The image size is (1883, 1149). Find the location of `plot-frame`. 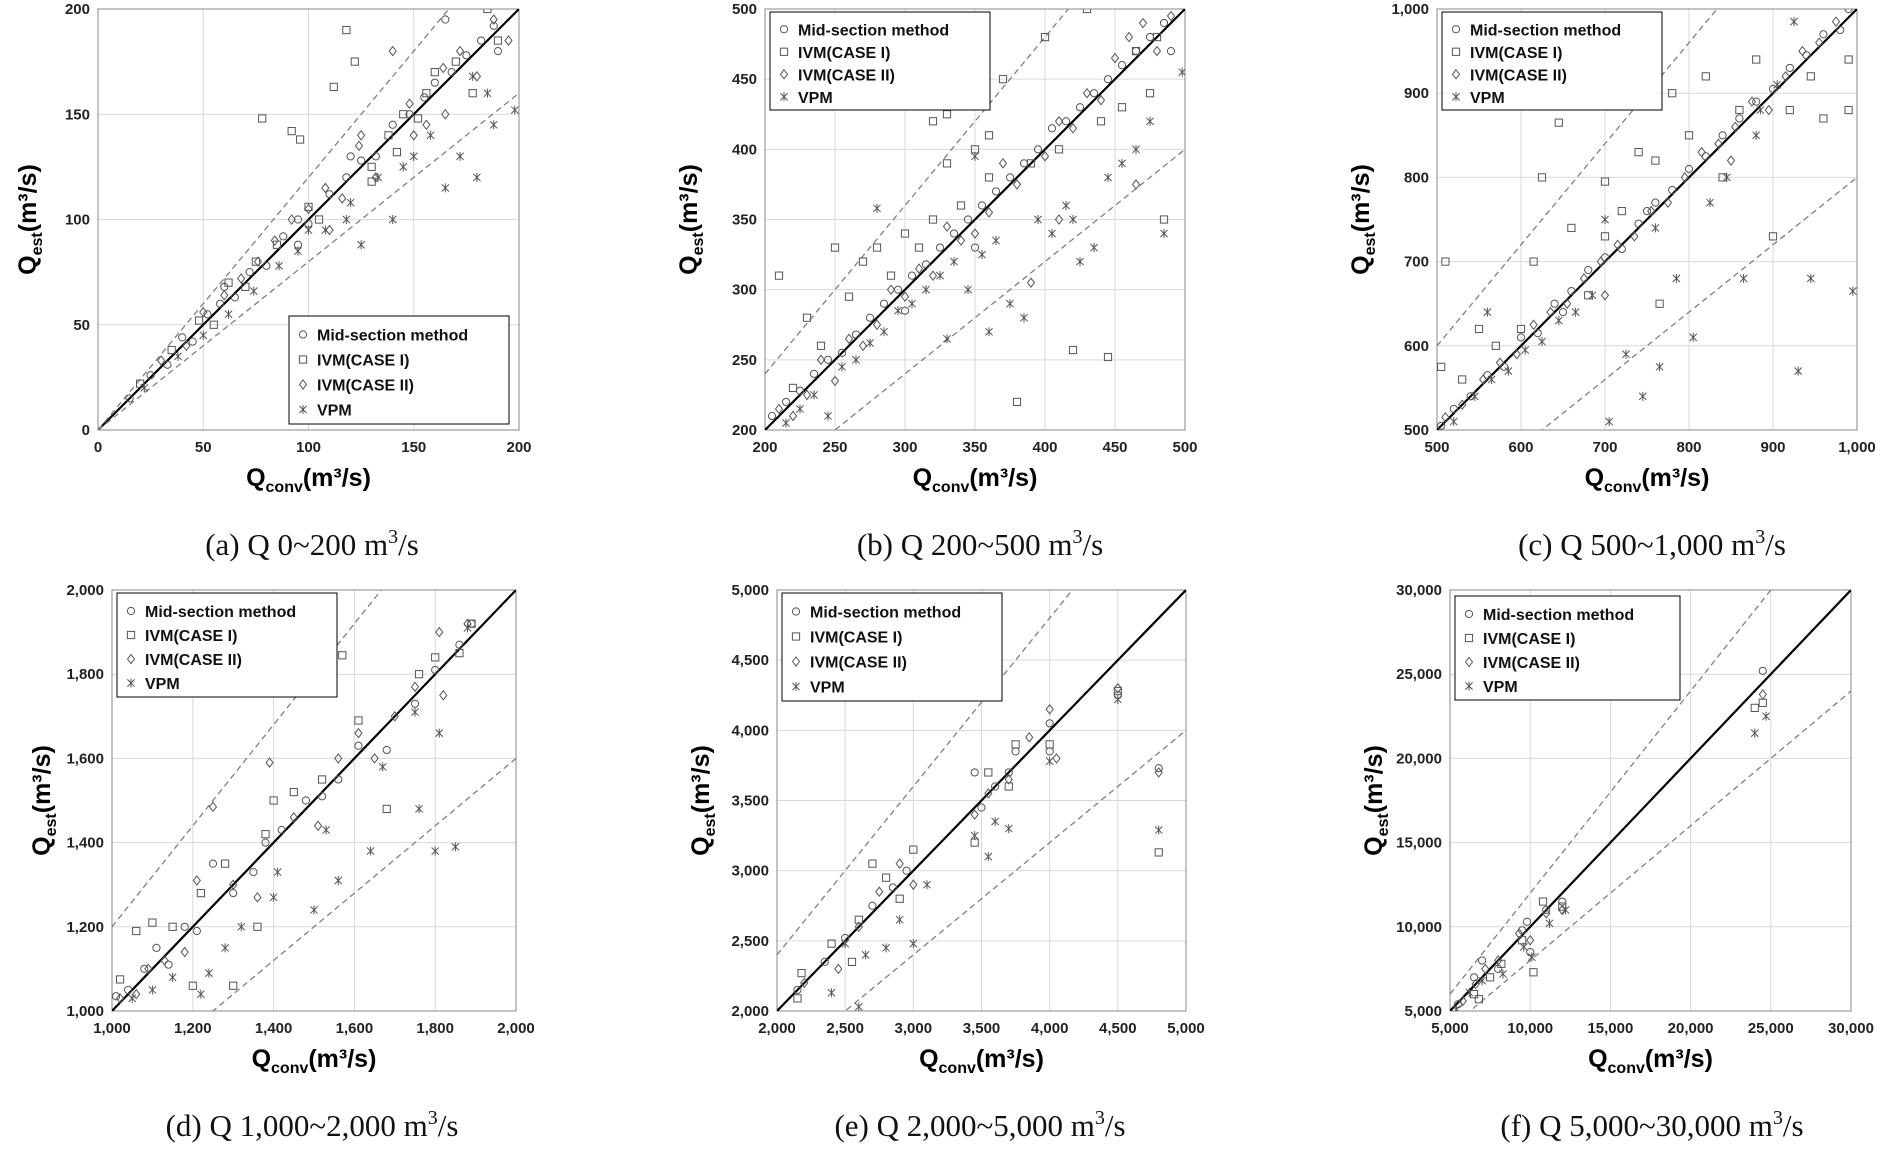

plot-frame is located at coordinates (975, 219).